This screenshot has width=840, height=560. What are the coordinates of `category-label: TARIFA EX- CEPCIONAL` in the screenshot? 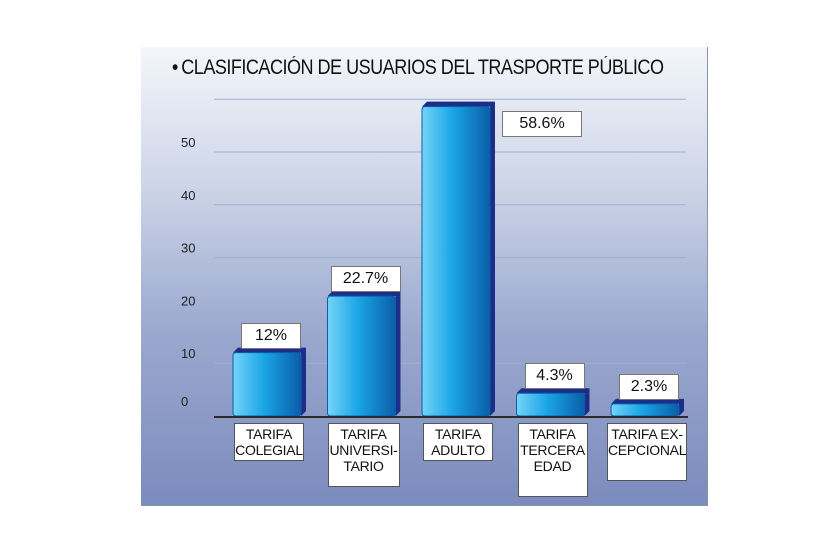 It's located at (647, 452).